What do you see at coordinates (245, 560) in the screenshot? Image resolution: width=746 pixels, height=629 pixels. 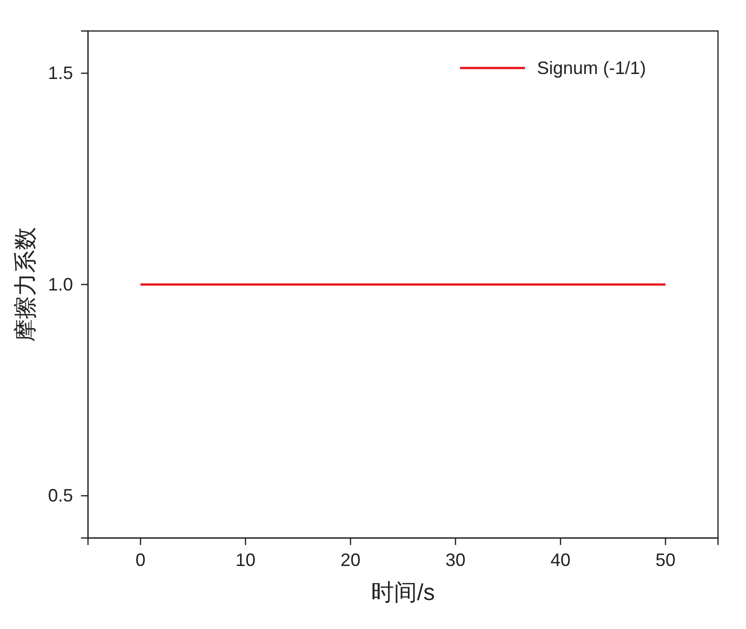 I see `x-tick-label: 10` at bounding box center [245, 560].